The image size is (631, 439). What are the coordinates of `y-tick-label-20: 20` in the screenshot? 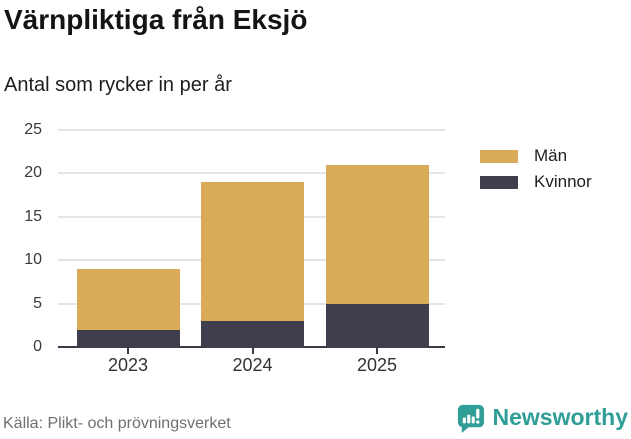 It's located at (33, 173).